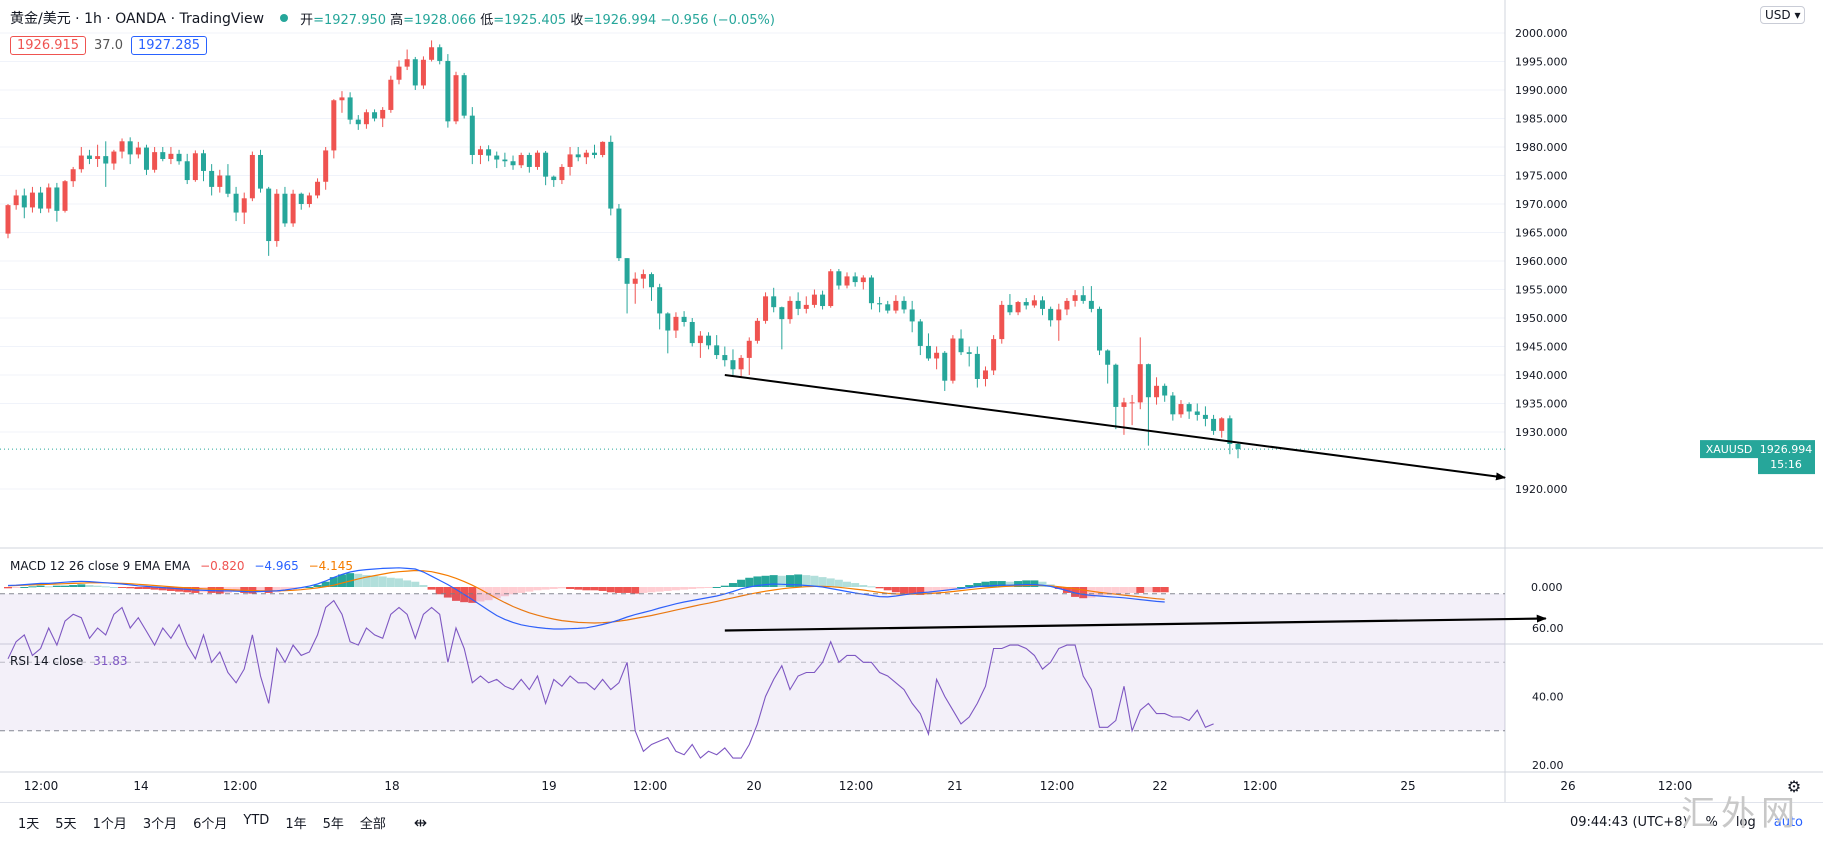  What do you see at coordinates (169, 45) in the screenshot?
I see `ask-price: 1927.285` at bounding box center [169, 45].